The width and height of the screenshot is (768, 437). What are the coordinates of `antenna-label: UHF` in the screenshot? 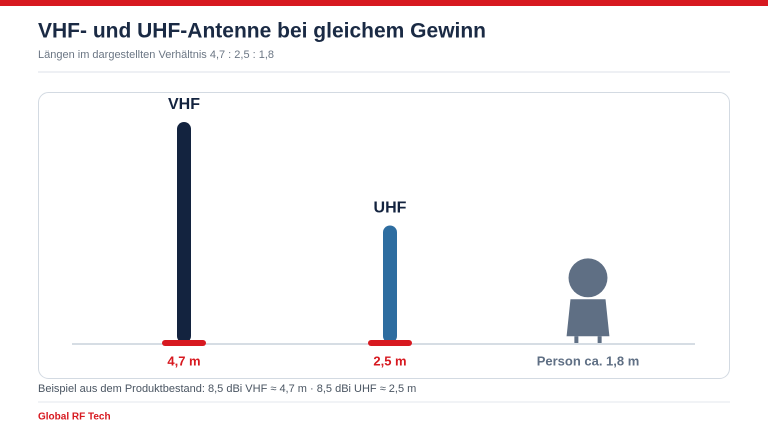 It's located at (390, 208).